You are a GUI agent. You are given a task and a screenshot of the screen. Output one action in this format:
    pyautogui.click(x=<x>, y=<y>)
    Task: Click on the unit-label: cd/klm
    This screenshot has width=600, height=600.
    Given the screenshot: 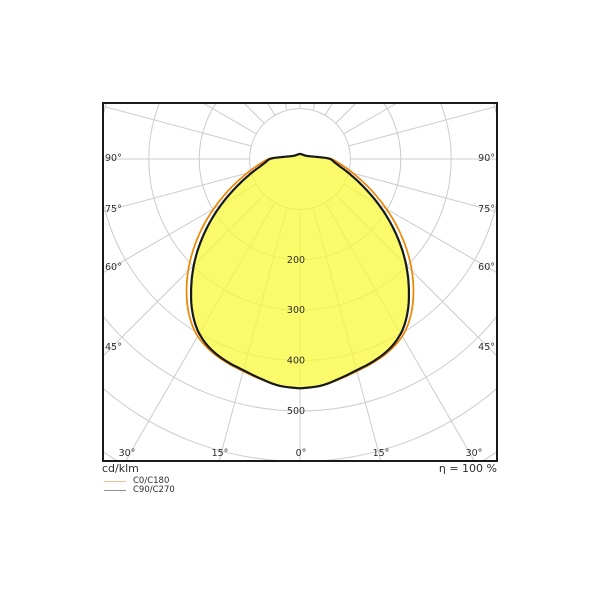 What is the action you would take?
    pyautogui.click(x=120, y=468)
    